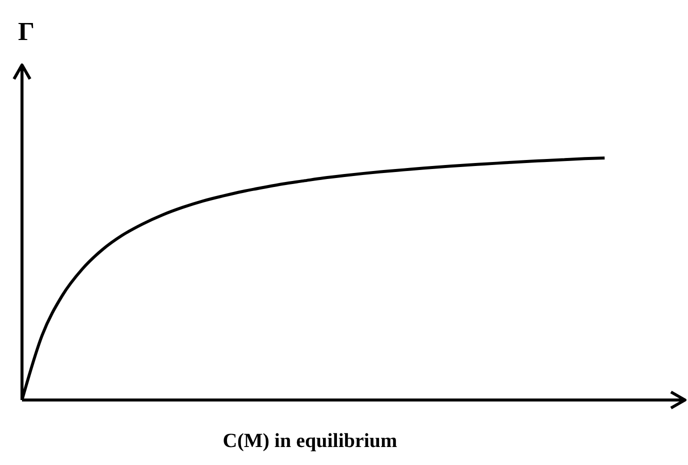 The height and width of the screenshot is (465, 688). I want to click on x-axis-title: C(M) in equilibrium, so click(310, 441).